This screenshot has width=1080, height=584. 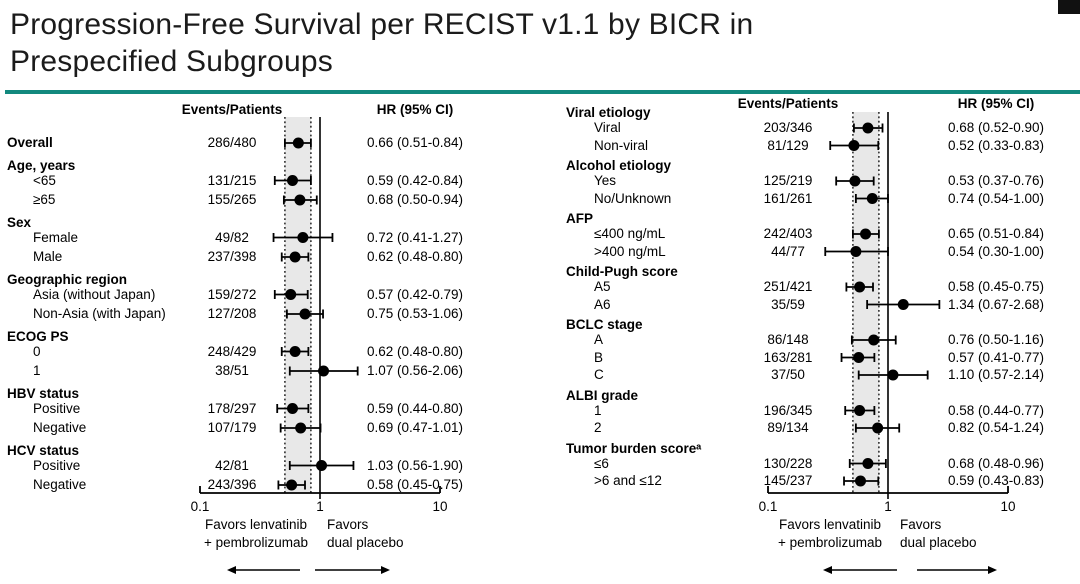 What do you see at coordinates (44, 180) in the screenshot?
I see `row-label: <65` at bounding box center [44, 180].